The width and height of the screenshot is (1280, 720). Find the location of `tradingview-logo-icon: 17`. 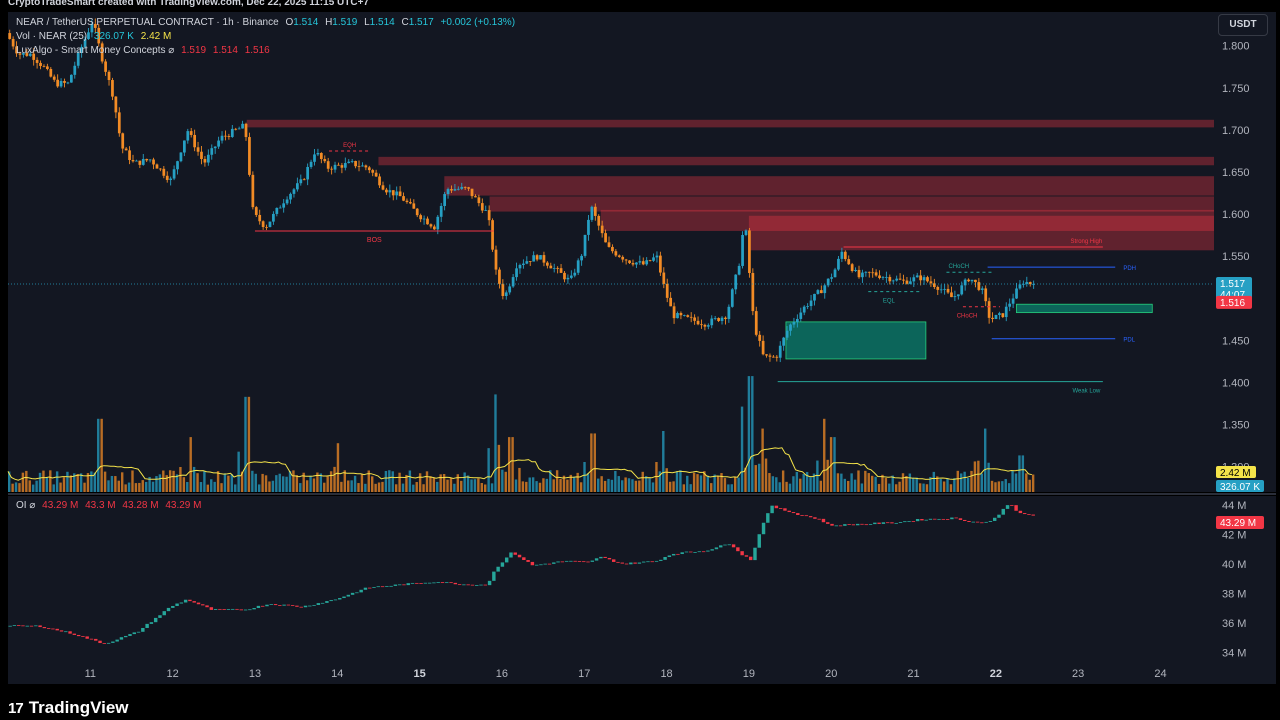

tradingview-logo-icon: 17 is located at coordinates (16, 708).